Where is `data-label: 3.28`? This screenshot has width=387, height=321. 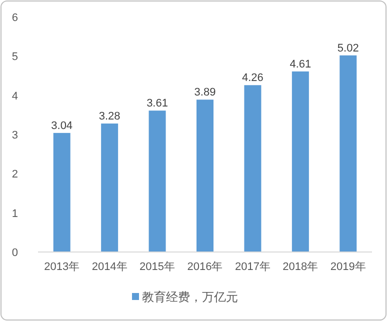 data-label: 3.28 is located at coordinates (109, 116).